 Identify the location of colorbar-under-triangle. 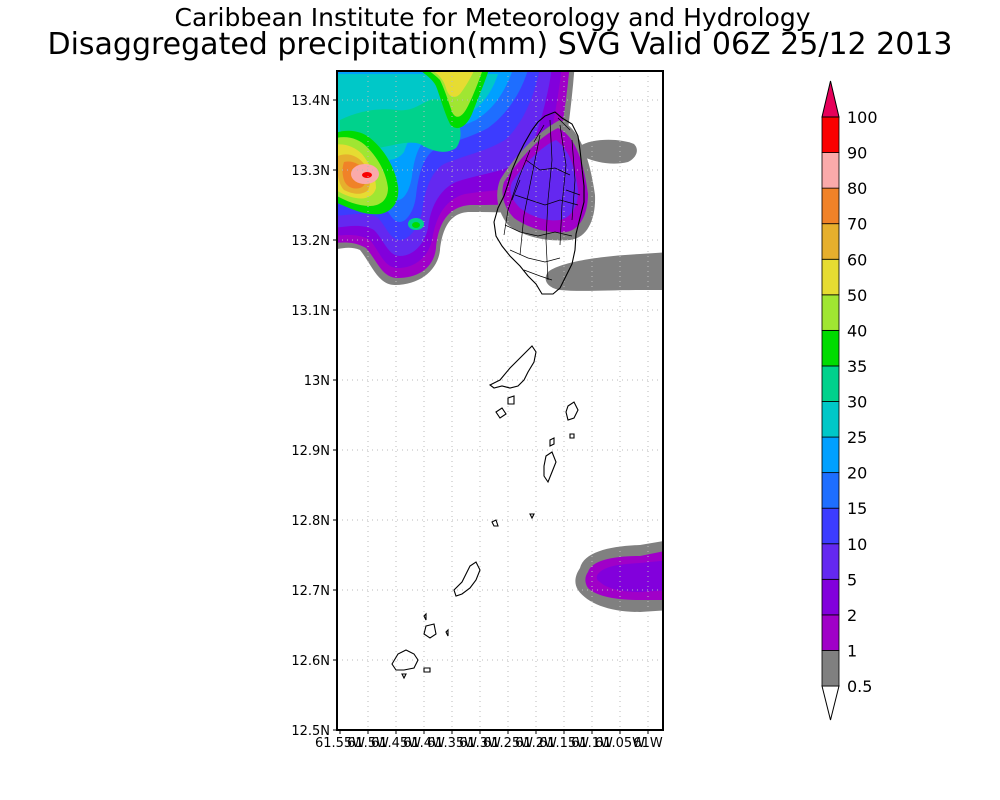
(830, 703).